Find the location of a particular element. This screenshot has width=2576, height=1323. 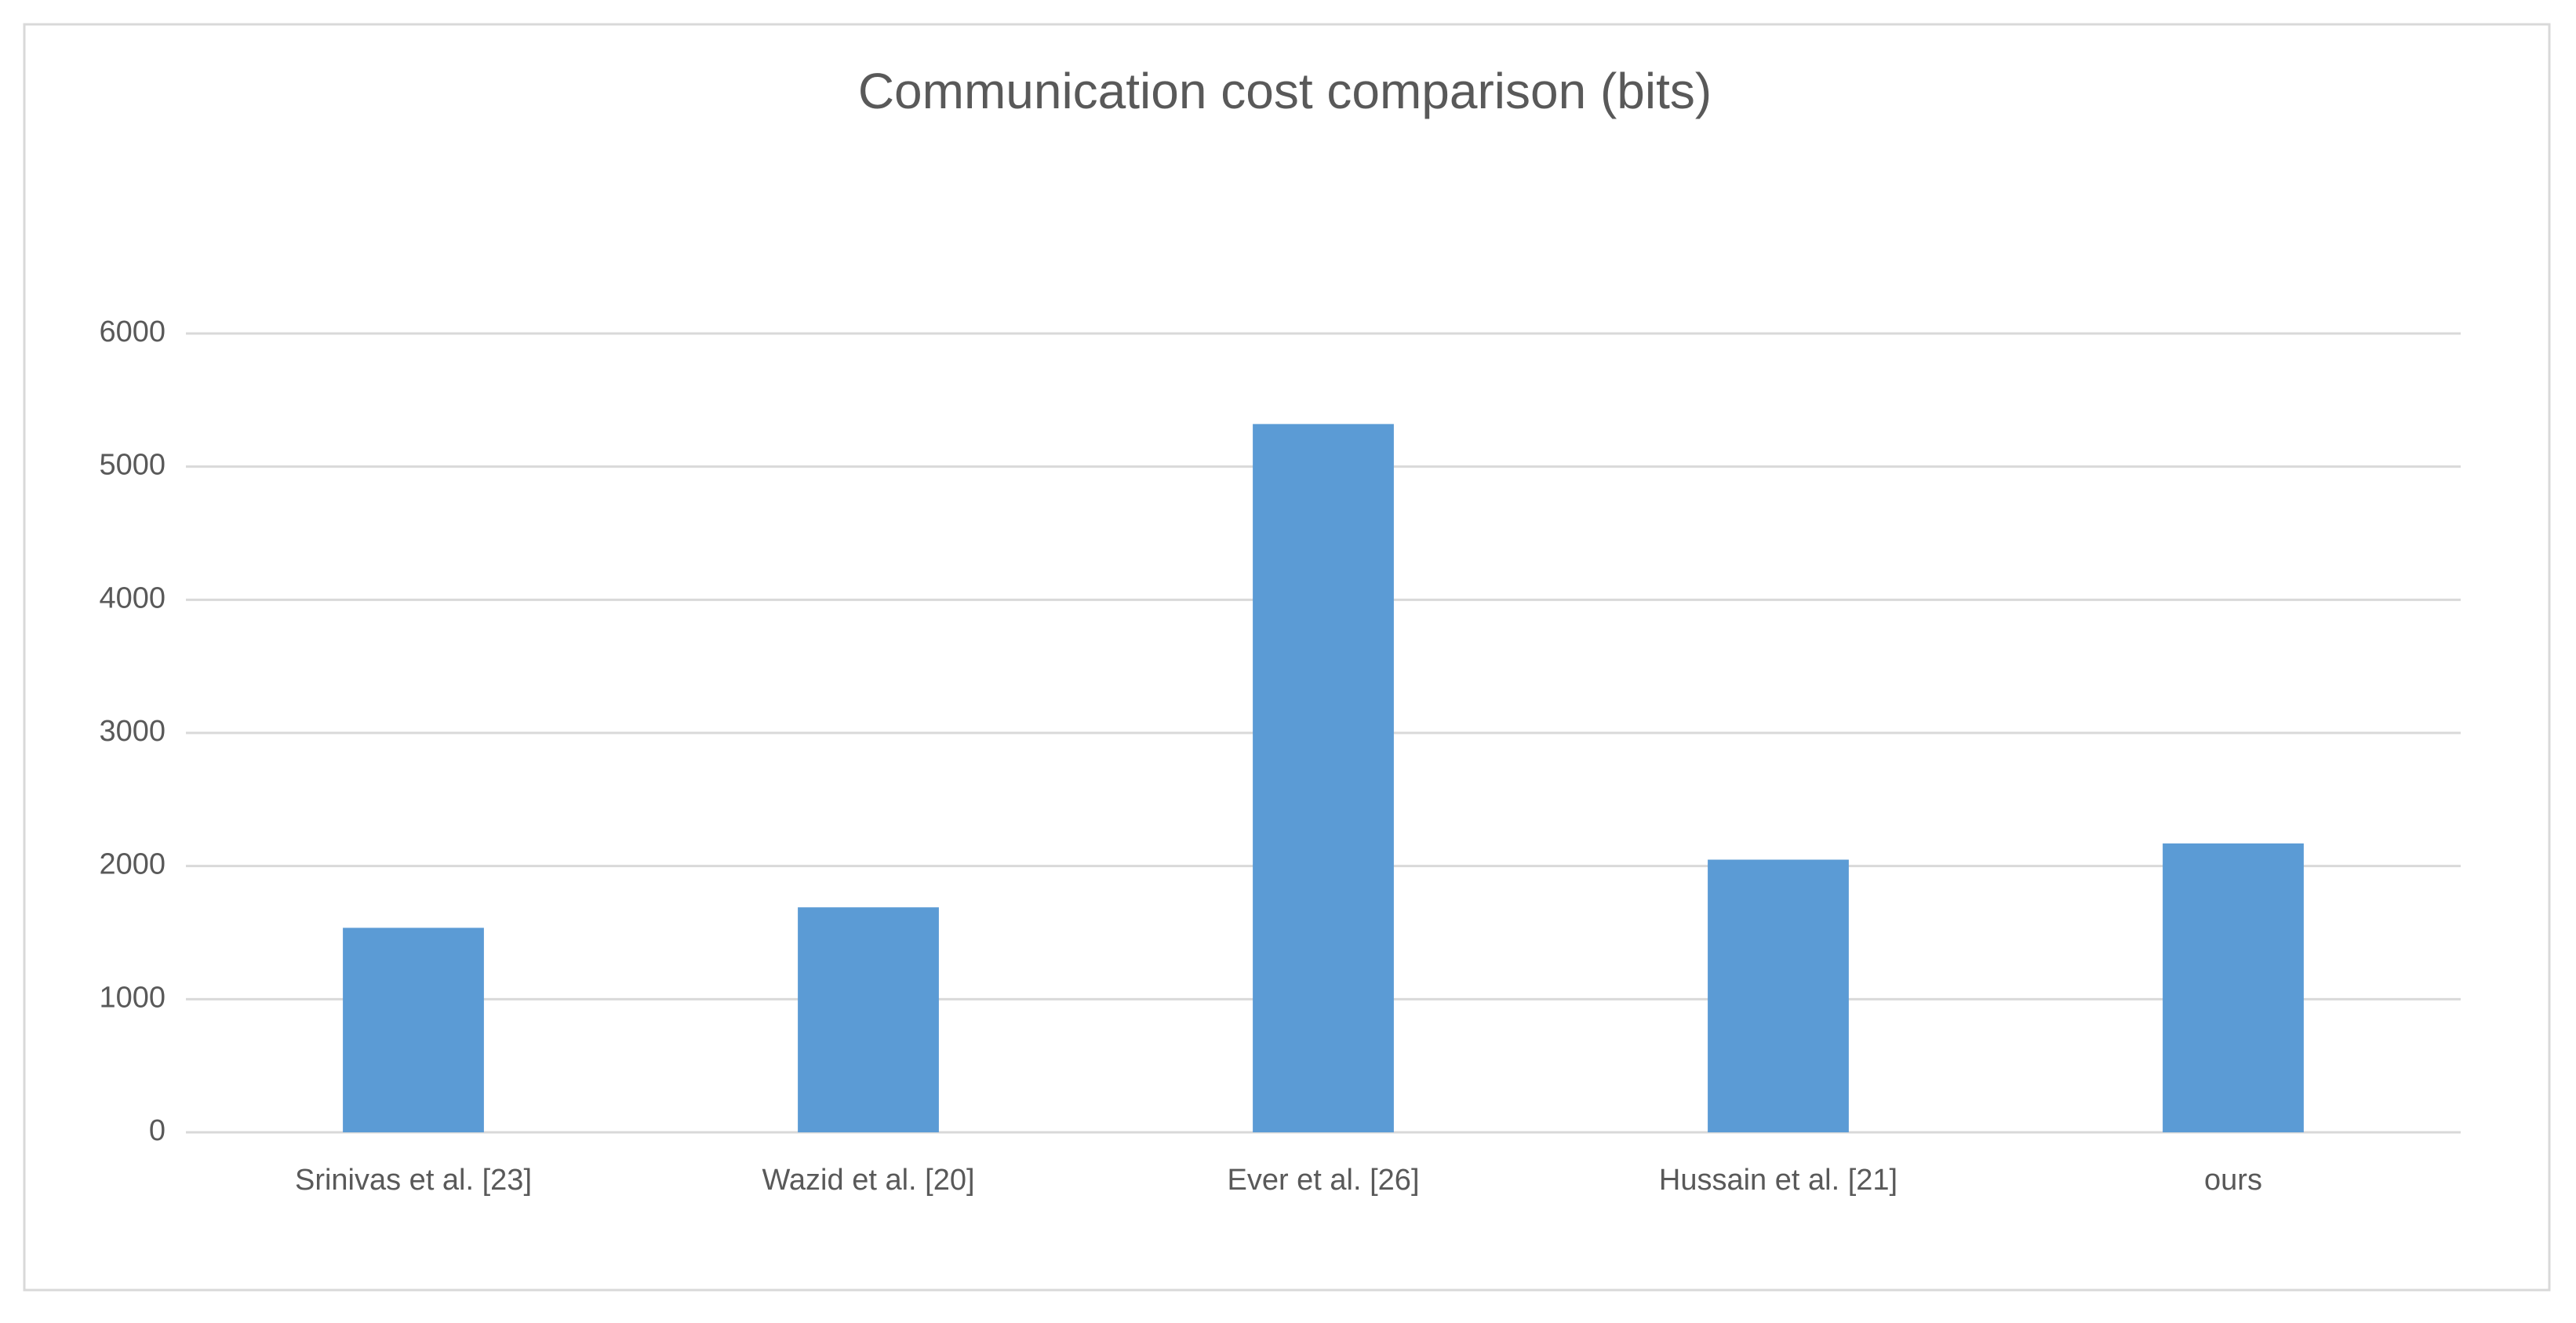

y-tick-label: 1000 is located at coordinates (132, 997).